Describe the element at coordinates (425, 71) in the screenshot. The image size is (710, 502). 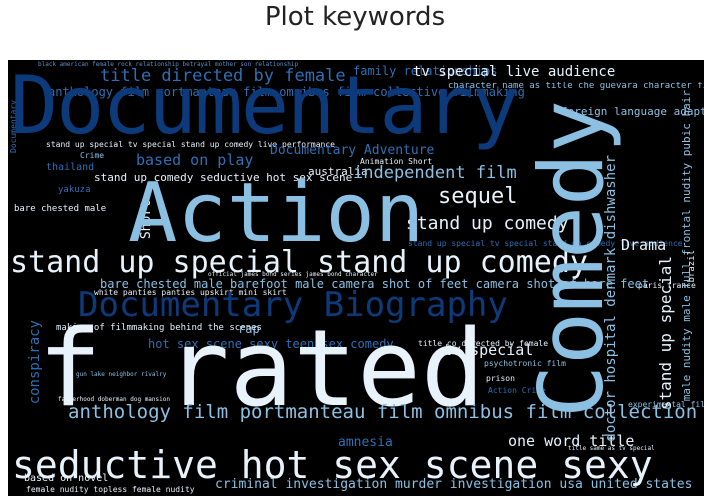
I see `word-family-relationships: family relationships` at that location.